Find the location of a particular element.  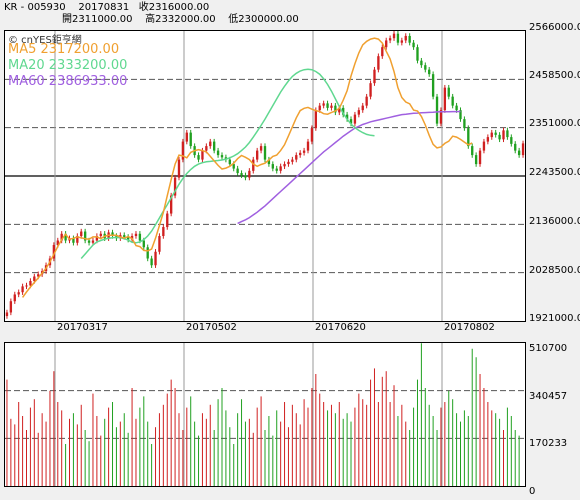

legend-ma60: MA60 2386933.00 is located at coordinates (68, 81).